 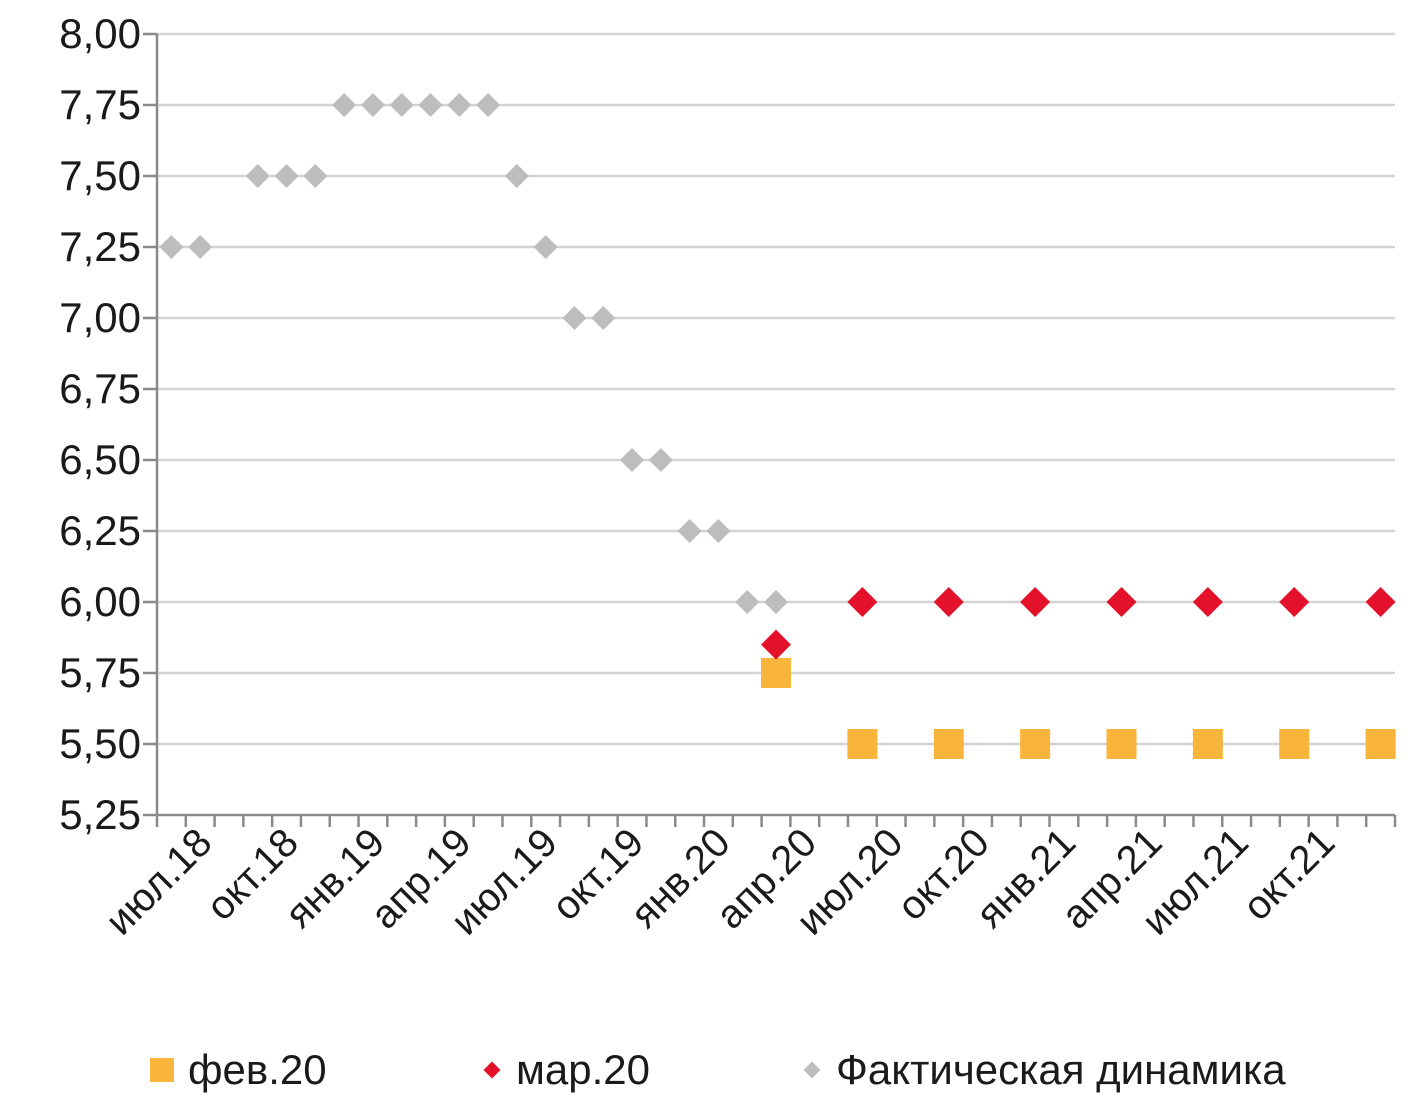 What do you see at coordinates (162, 1070) in the screenshot?
I see `legend-square-marker-icon` at bounding box center [162, 1070].